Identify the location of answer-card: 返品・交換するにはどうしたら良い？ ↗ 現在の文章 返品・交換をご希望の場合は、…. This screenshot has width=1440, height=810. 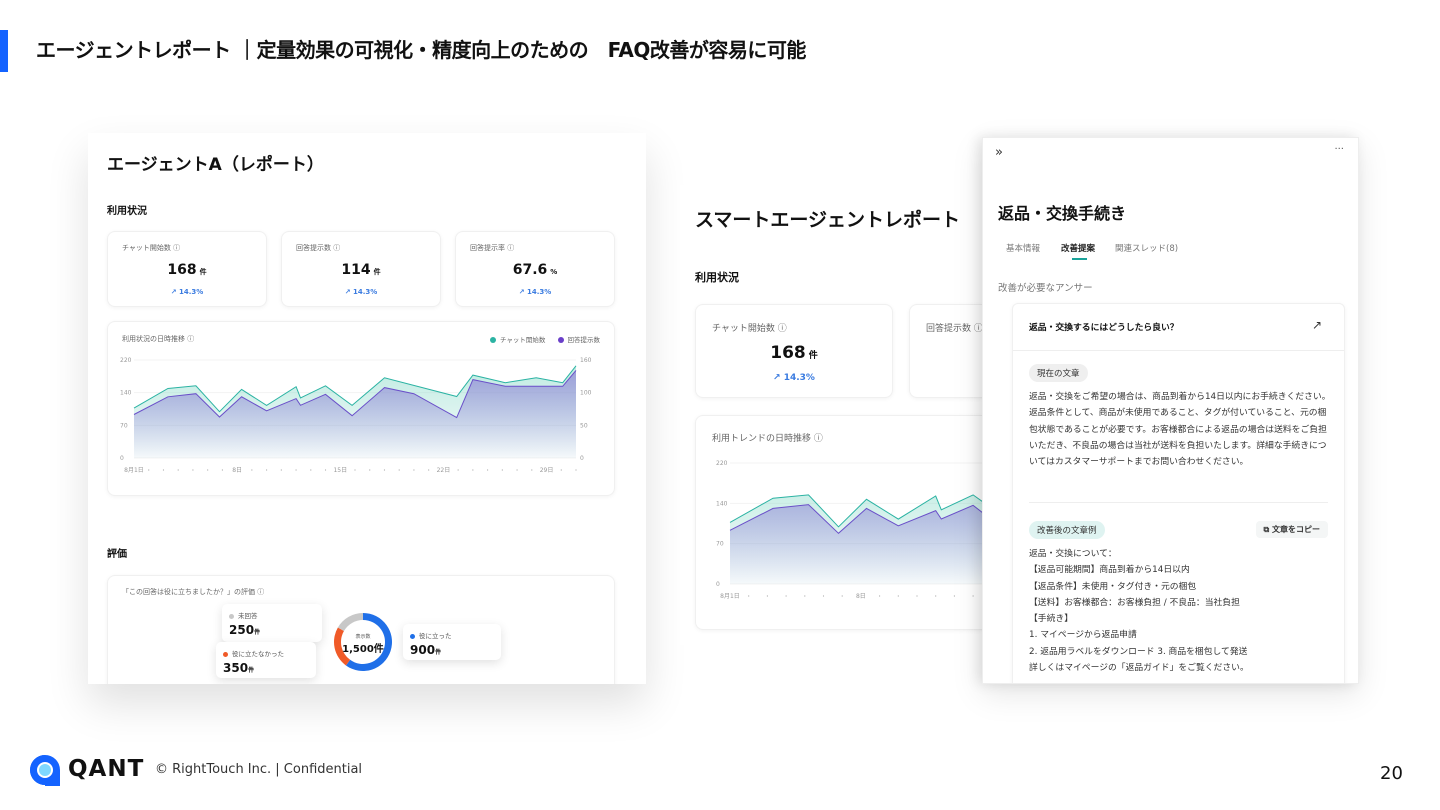
(1178, 493).